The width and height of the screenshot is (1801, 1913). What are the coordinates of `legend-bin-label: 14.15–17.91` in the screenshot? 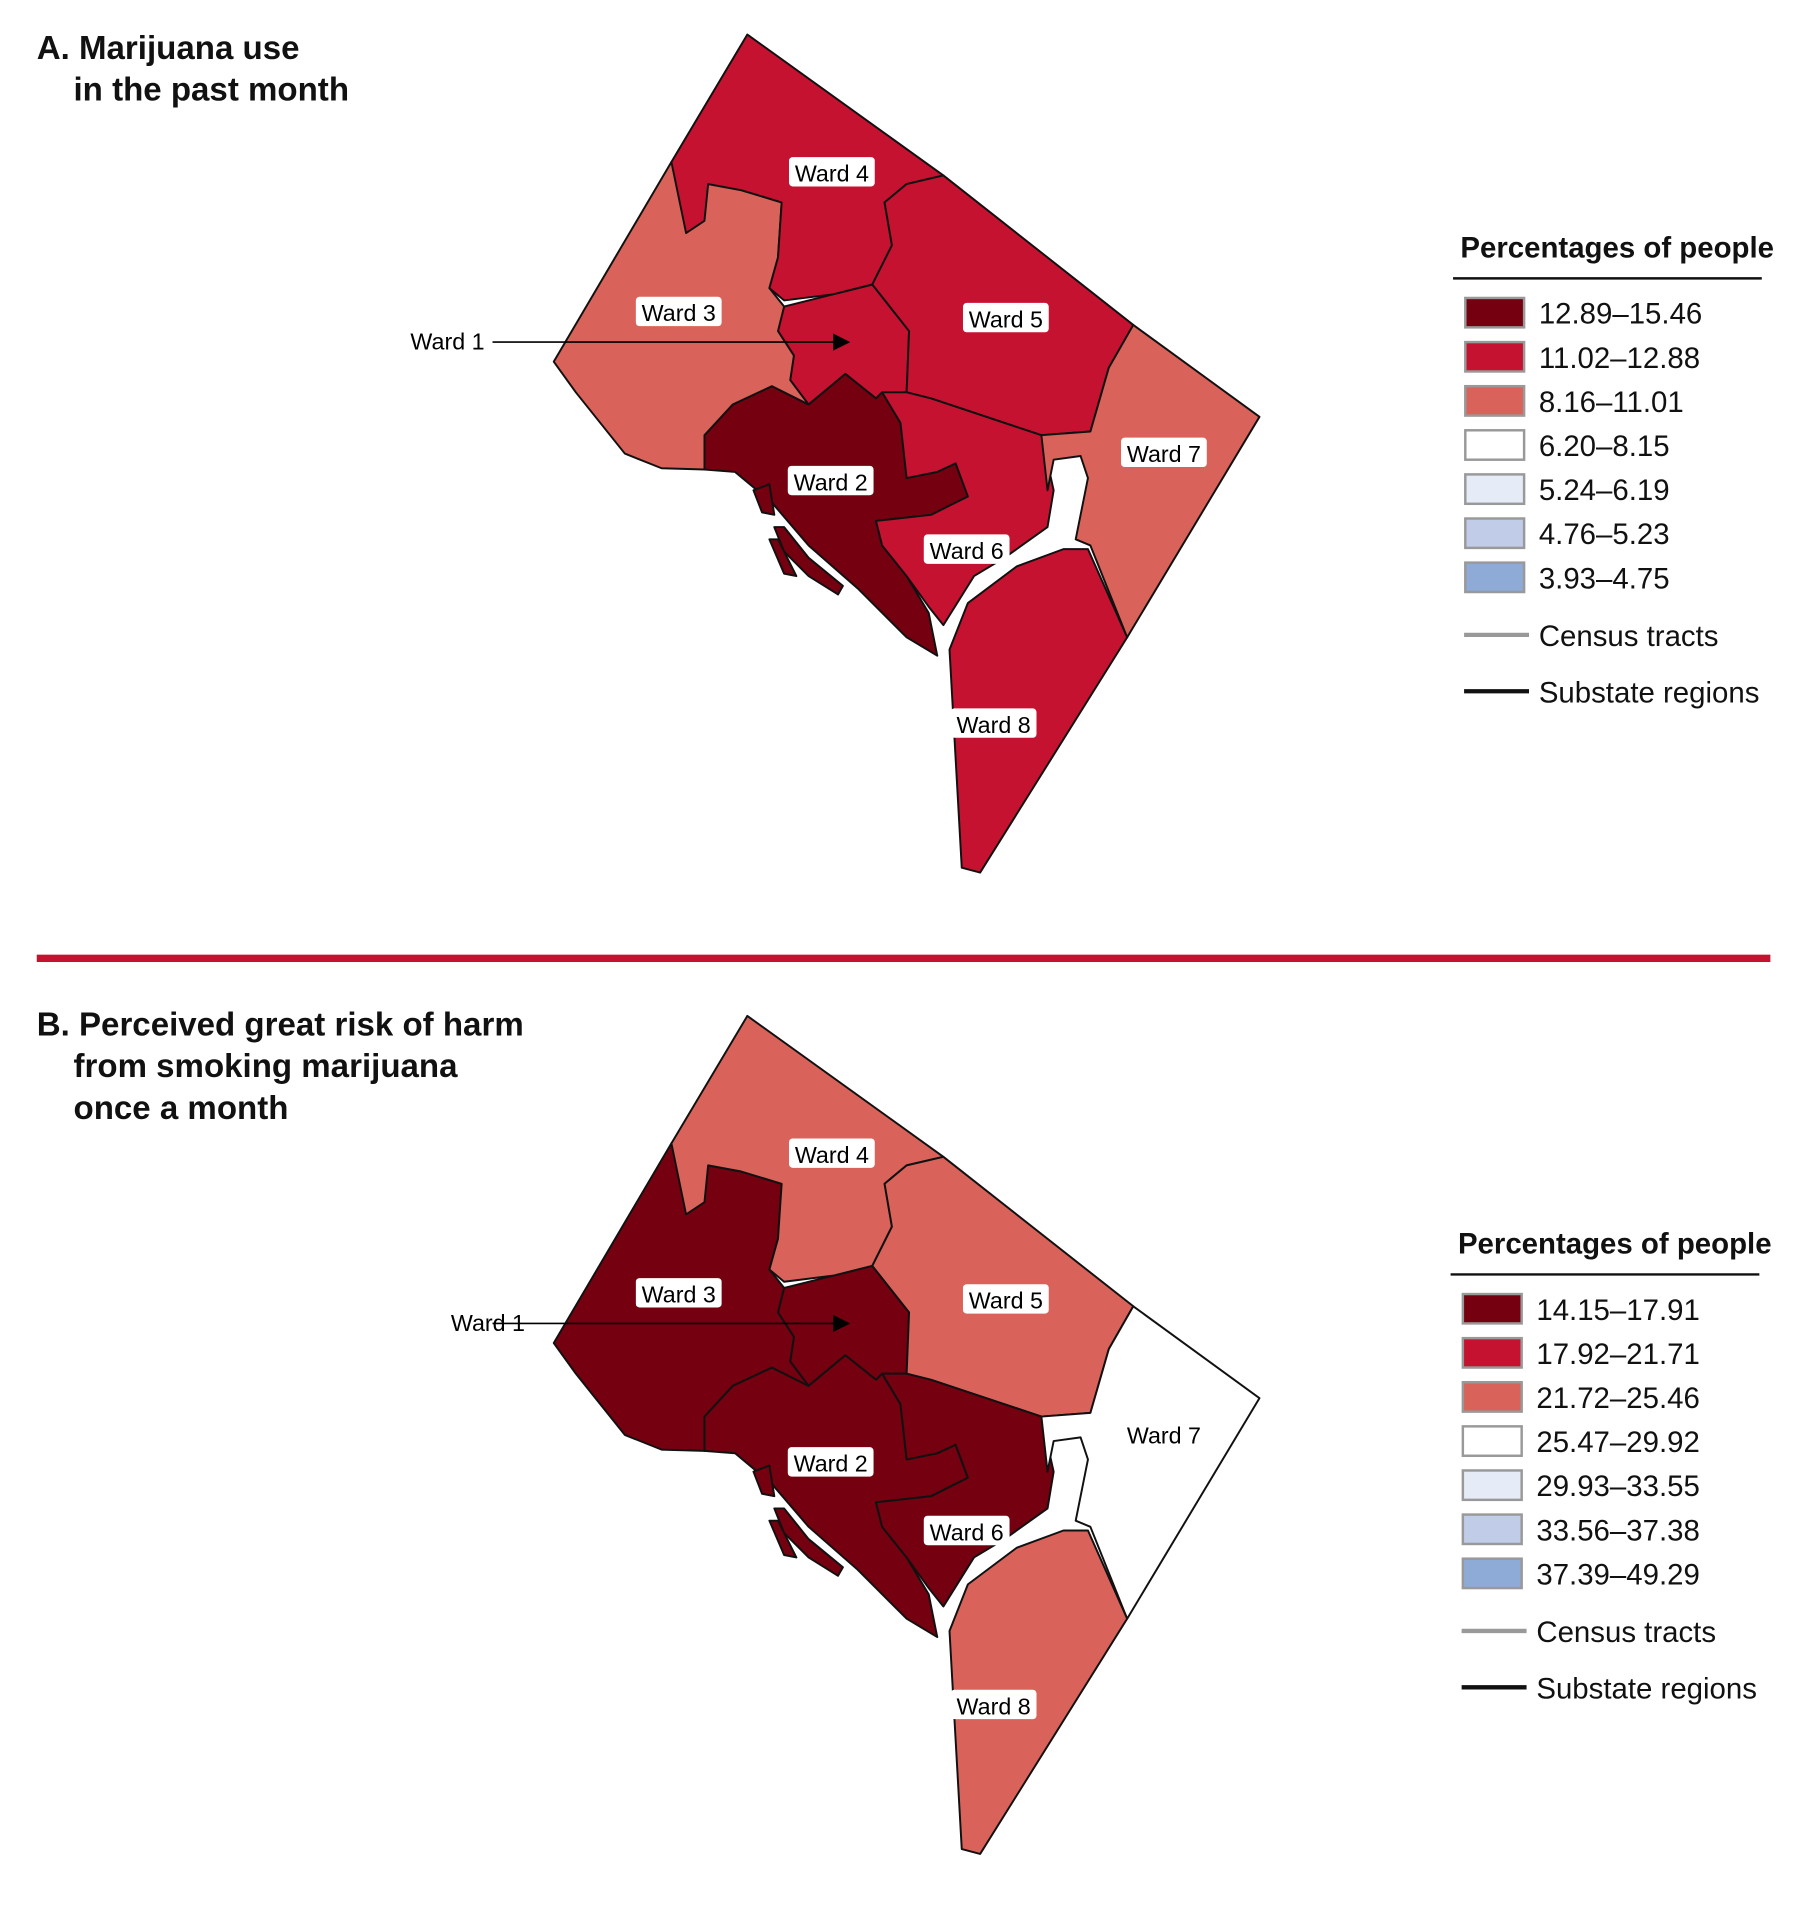 It's located at (1617, 1310).